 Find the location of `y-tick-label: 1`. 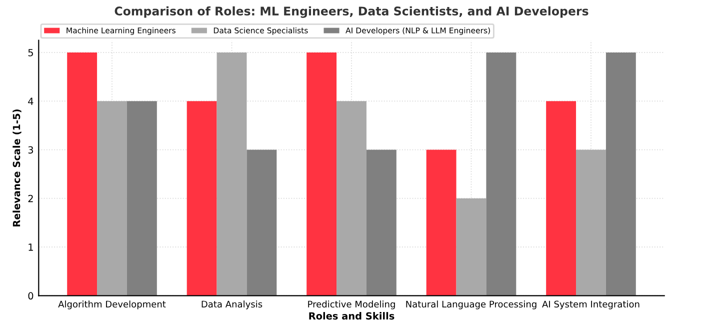

y-tick-label: 1 is located at coordinates (30, 247).